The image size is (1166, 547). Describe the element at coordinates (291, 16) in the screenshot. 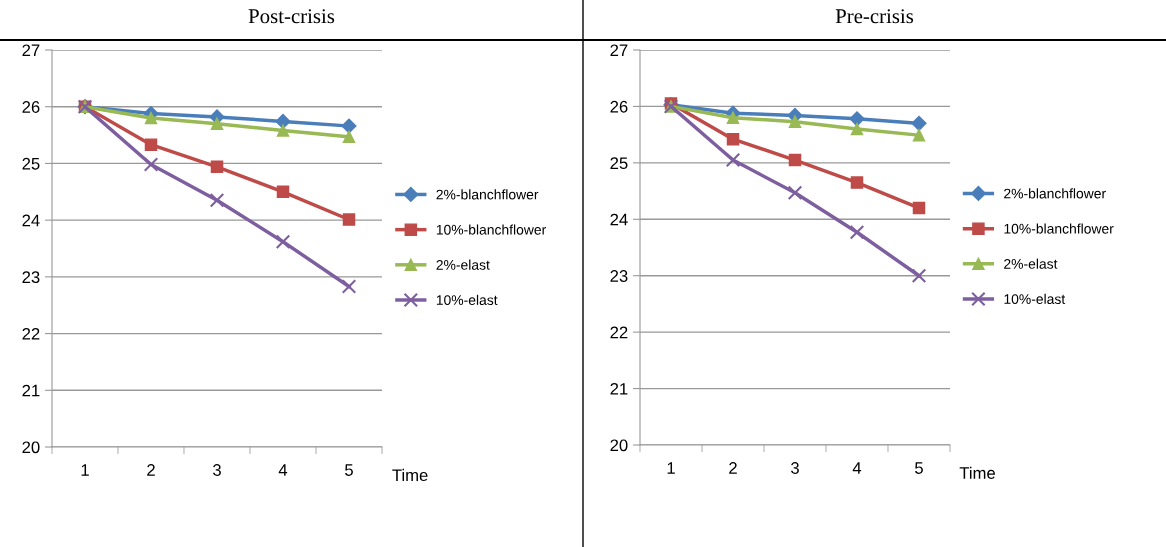

I see `chart-title: Post-crisis` at that location.